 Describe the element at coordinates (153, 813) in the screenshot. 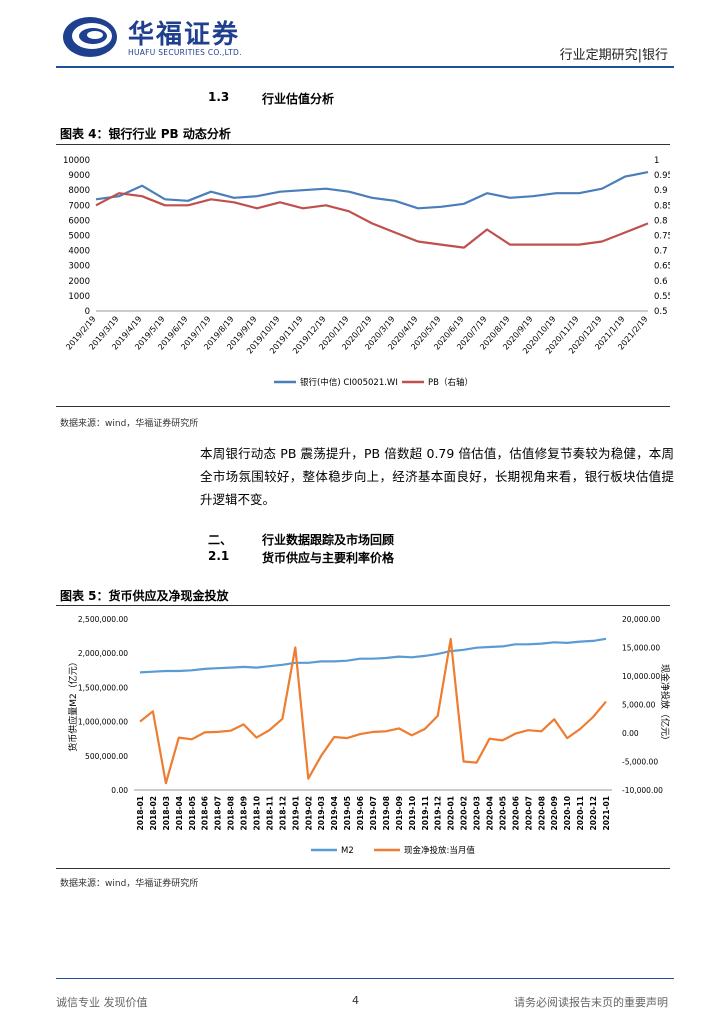

I see `x-tick-label: 2018-02` at that location.